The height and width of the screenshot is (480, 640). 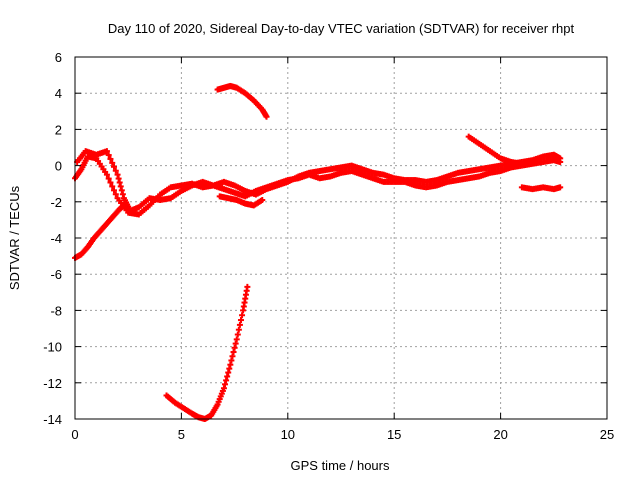 What do you see at coordinates (58, 129) in the screenshot?
I see `y-tick-label: 2` at bounding box center [58, 129].